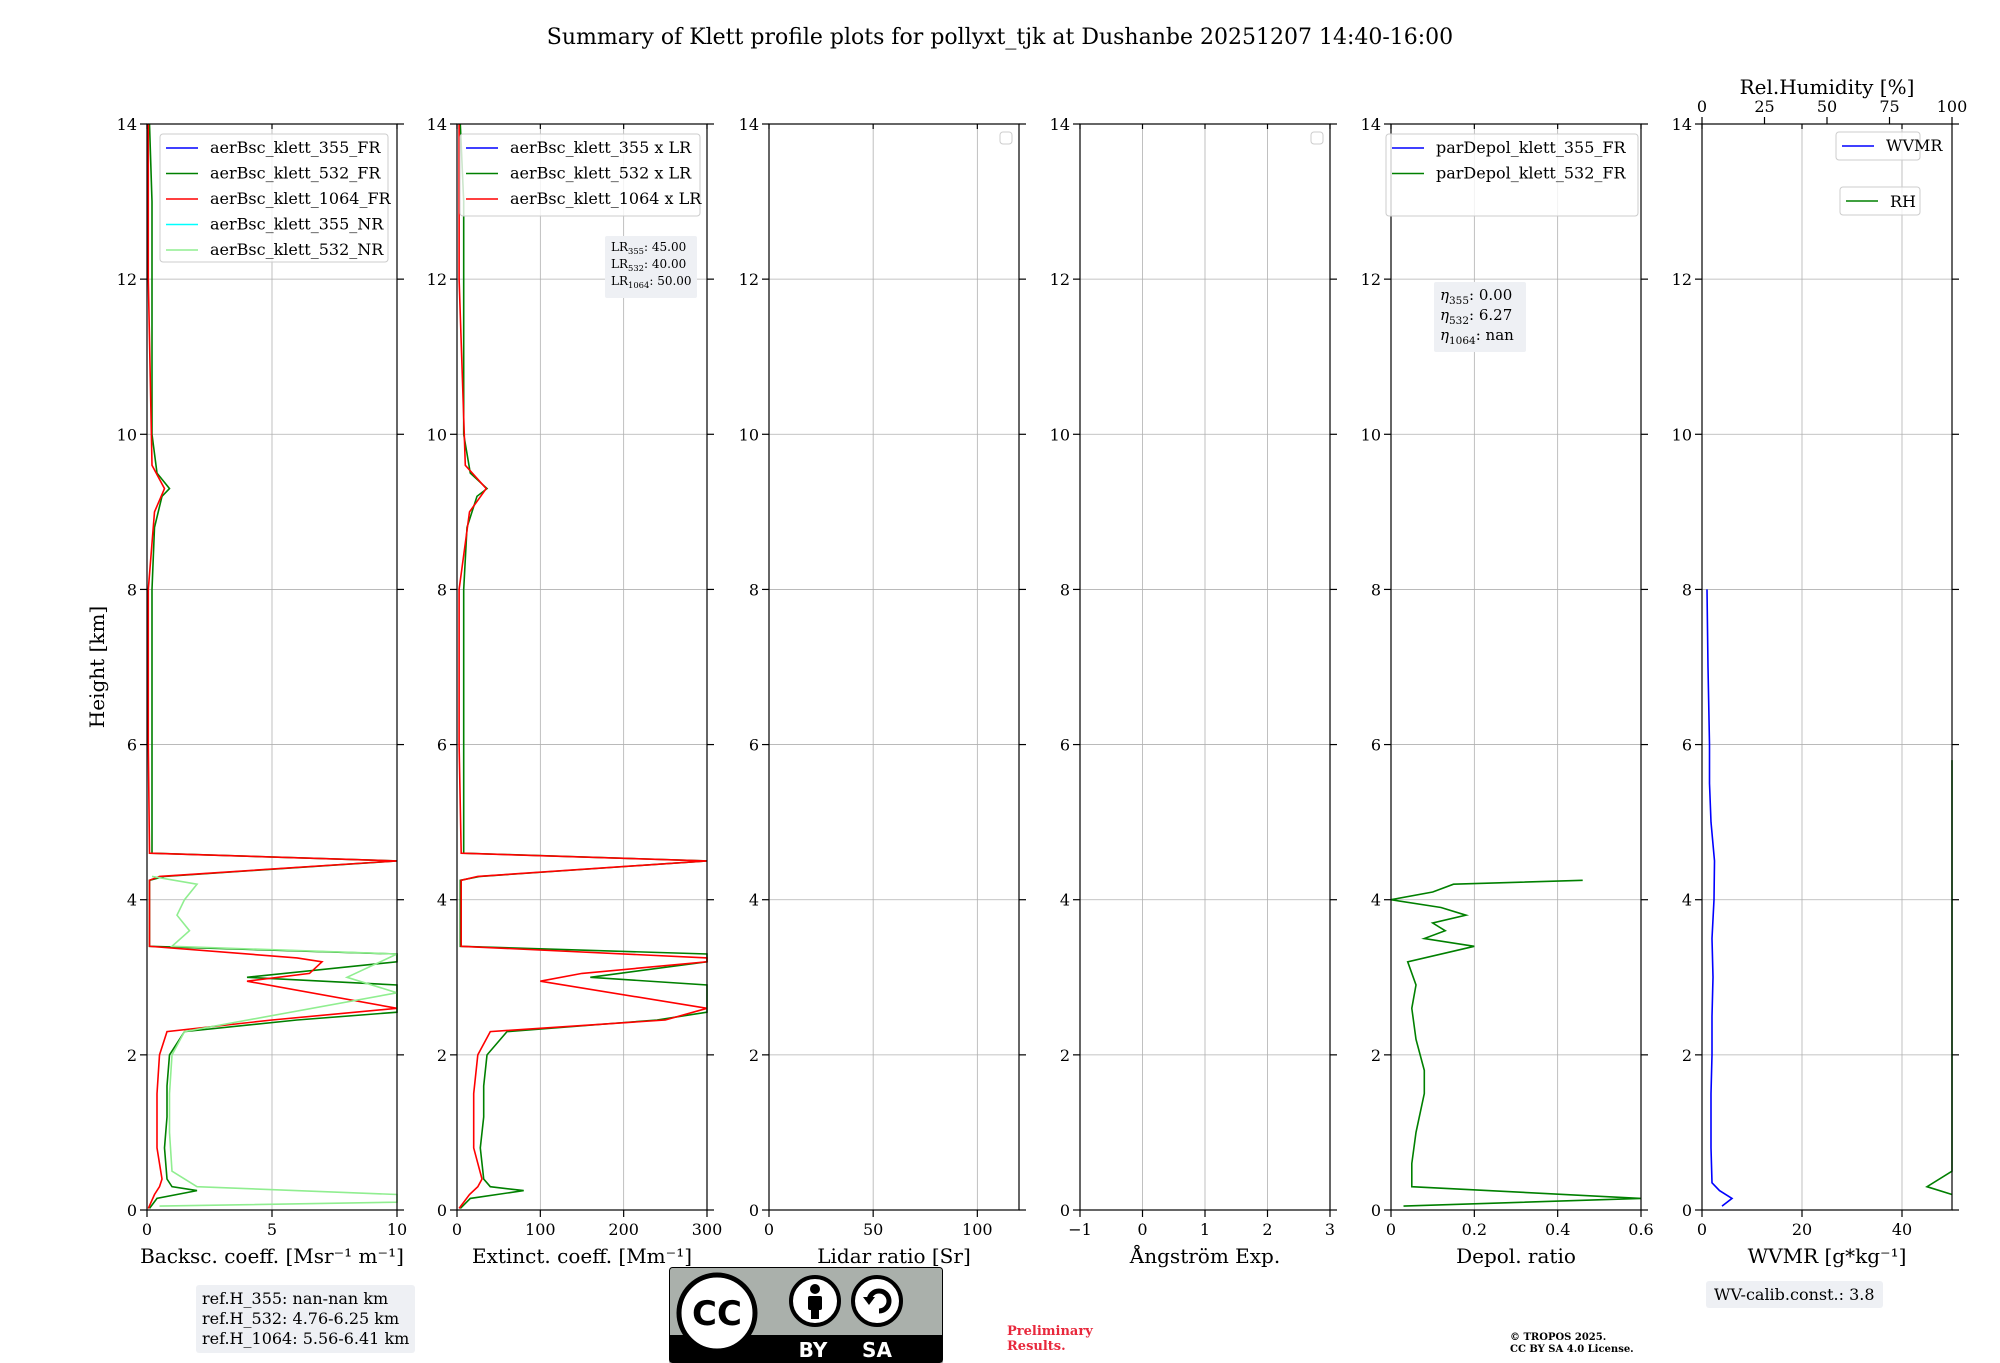 This screenshot has width=2000, height=1363. What do you see at coordinates (297, 249) in the screenshot?
I see `legend-entry-aerbsc-klett-532-nr: aerBsc_klett_532_NR` at bounding box center [297, 249].